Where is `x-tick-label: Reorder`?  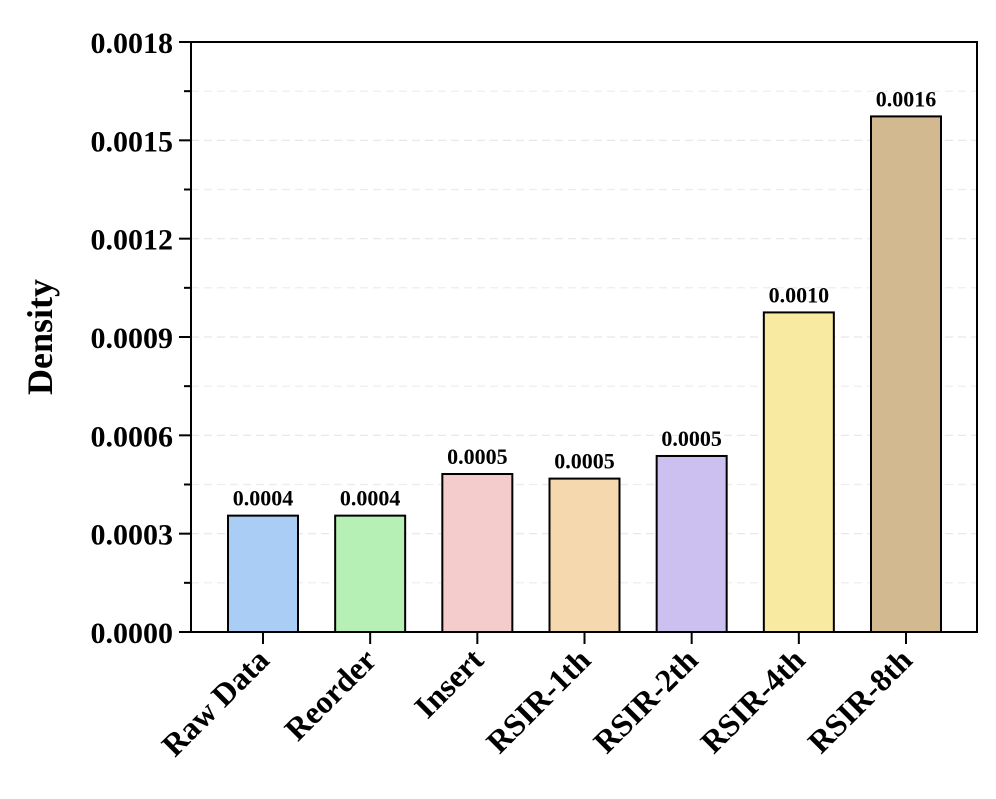
x-tick-label: Reorder is located at coordinates (330, 694).